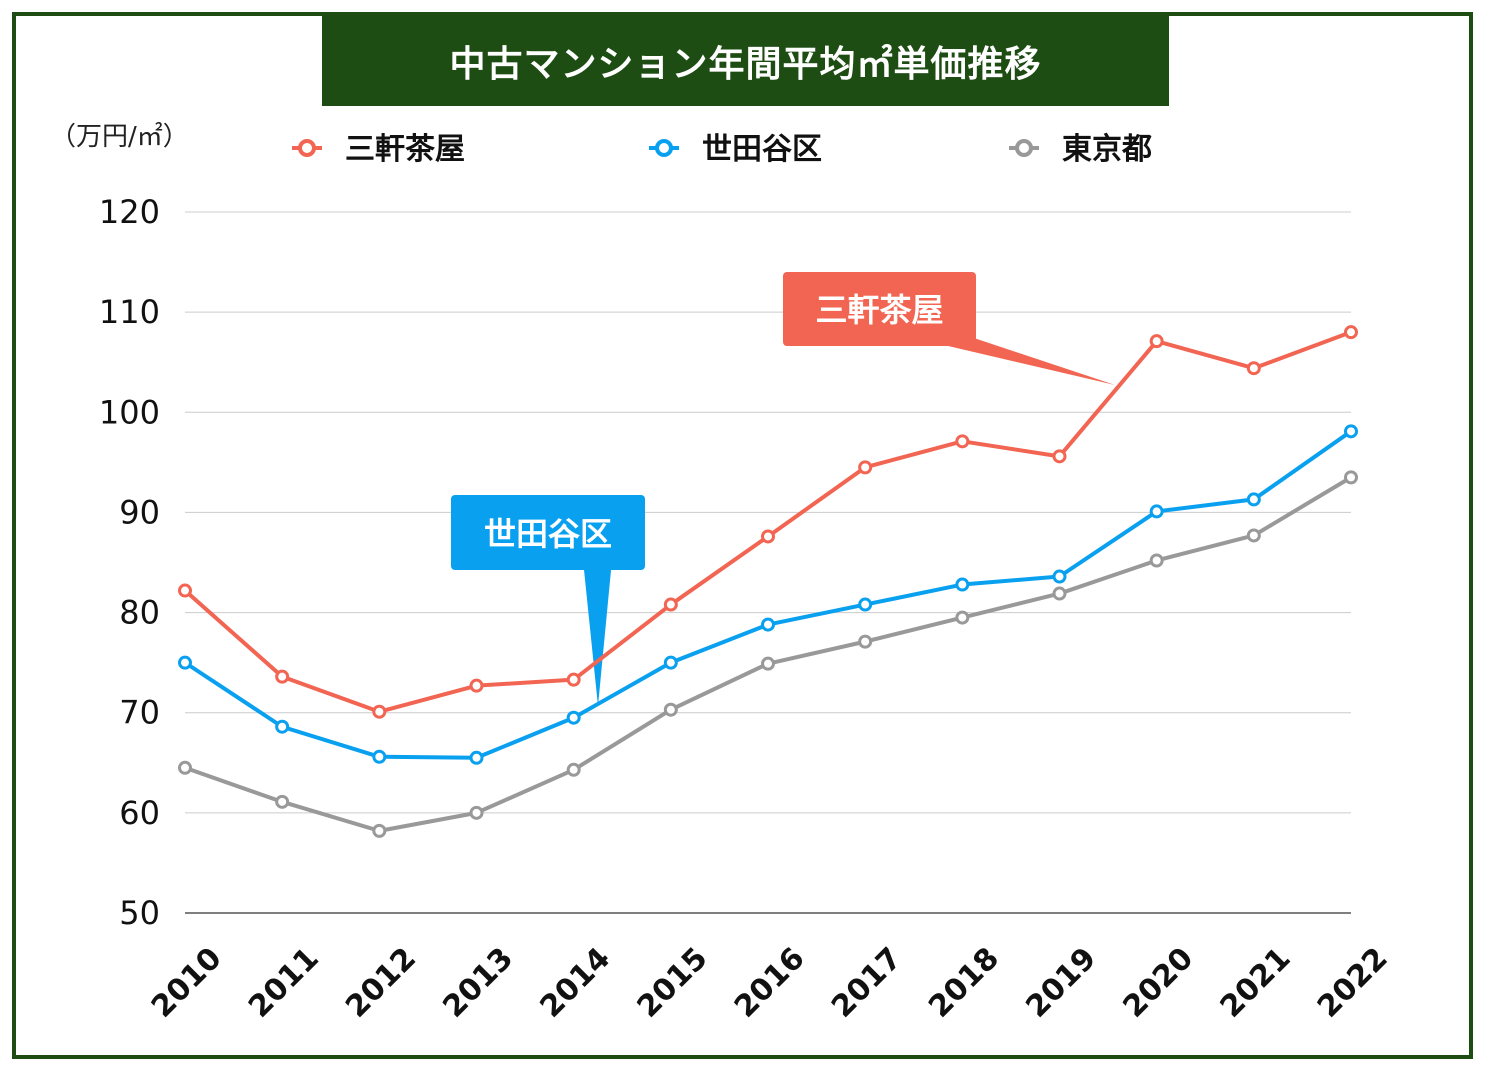  I want to click on data-point-2-2014, so click(573, 769).